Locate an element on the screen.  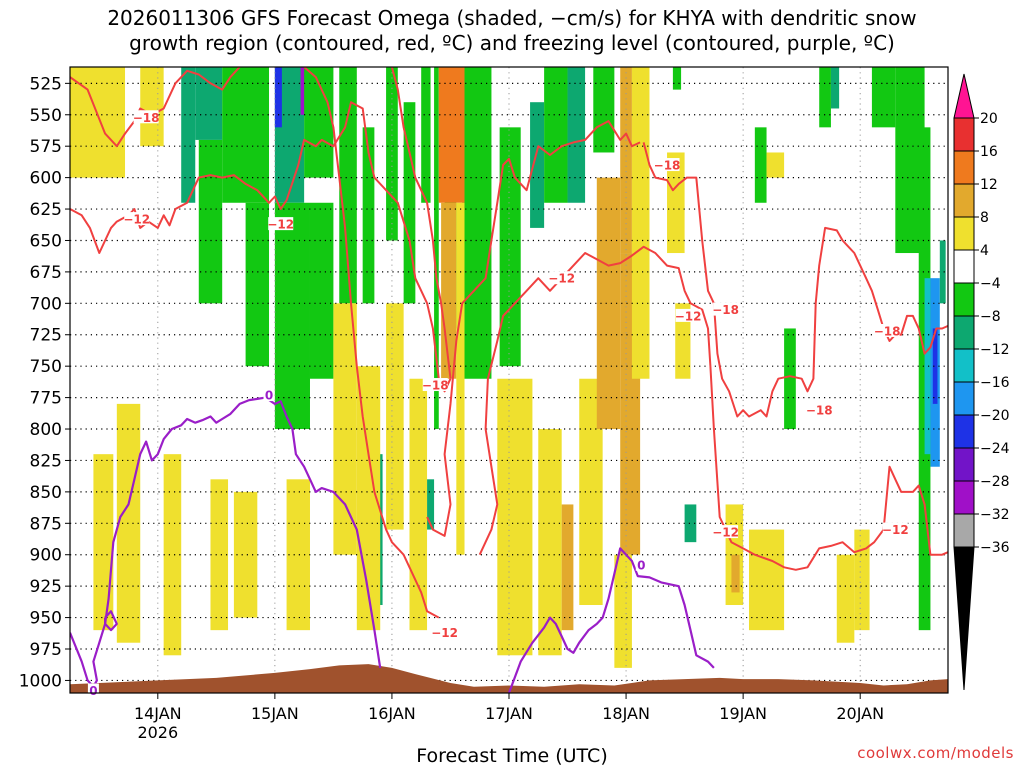
y-tick-label-800: 800 is located at coordinates (46, 430).